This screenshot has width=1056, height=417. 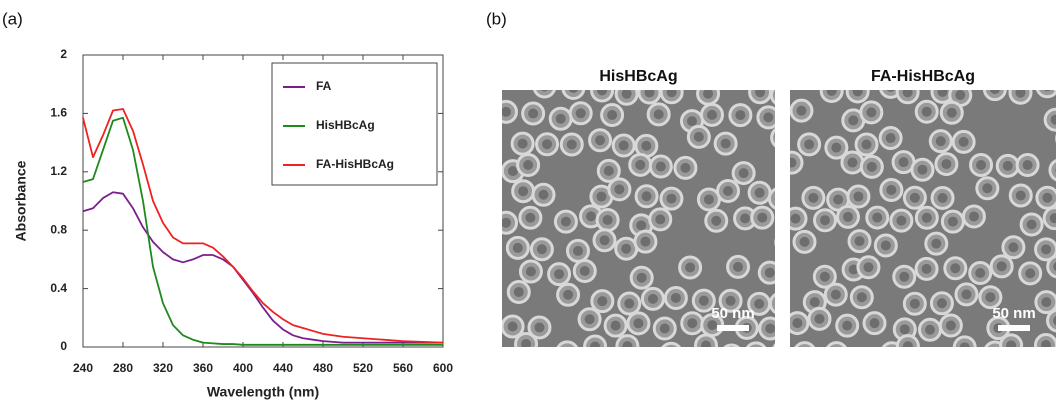 I want to click on panel-label: (b), so click(x=496, y=18).